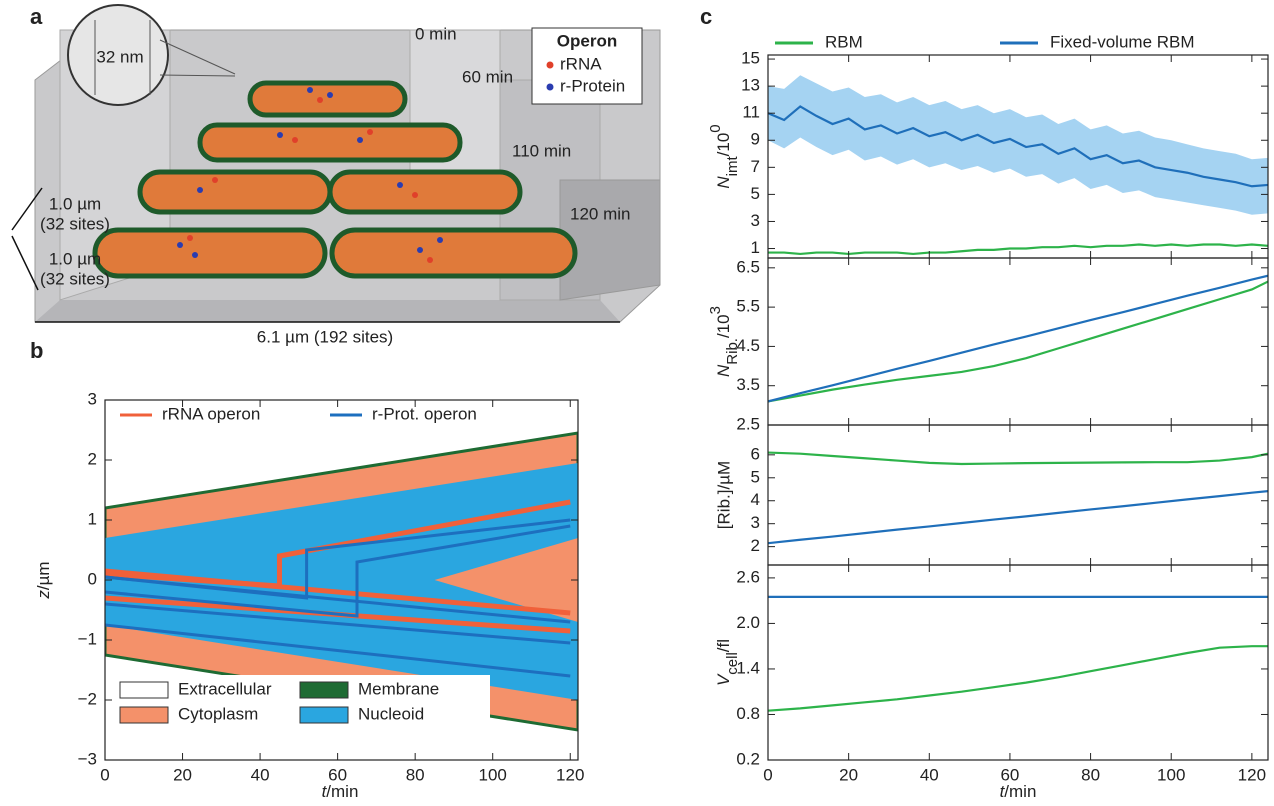  What do you see at coordinates (211, 413) in the screenshot?
I see `legend-label: rRNA operon` at bounding box center [211, 413].